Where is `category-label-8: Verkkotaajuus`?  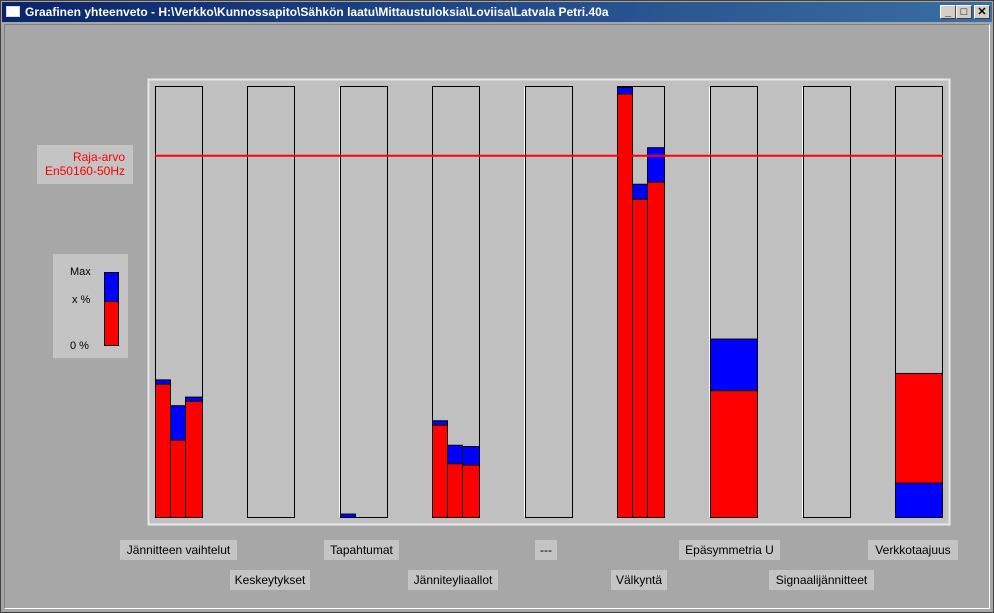 category-label-8: Verkkotaajuus is located at coordinates (913, 550).